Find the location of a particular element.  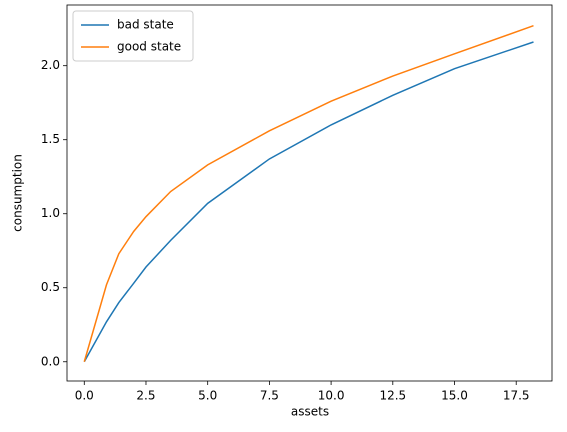

x-tick-label: 12.5 is located at coordinates (392, 396).